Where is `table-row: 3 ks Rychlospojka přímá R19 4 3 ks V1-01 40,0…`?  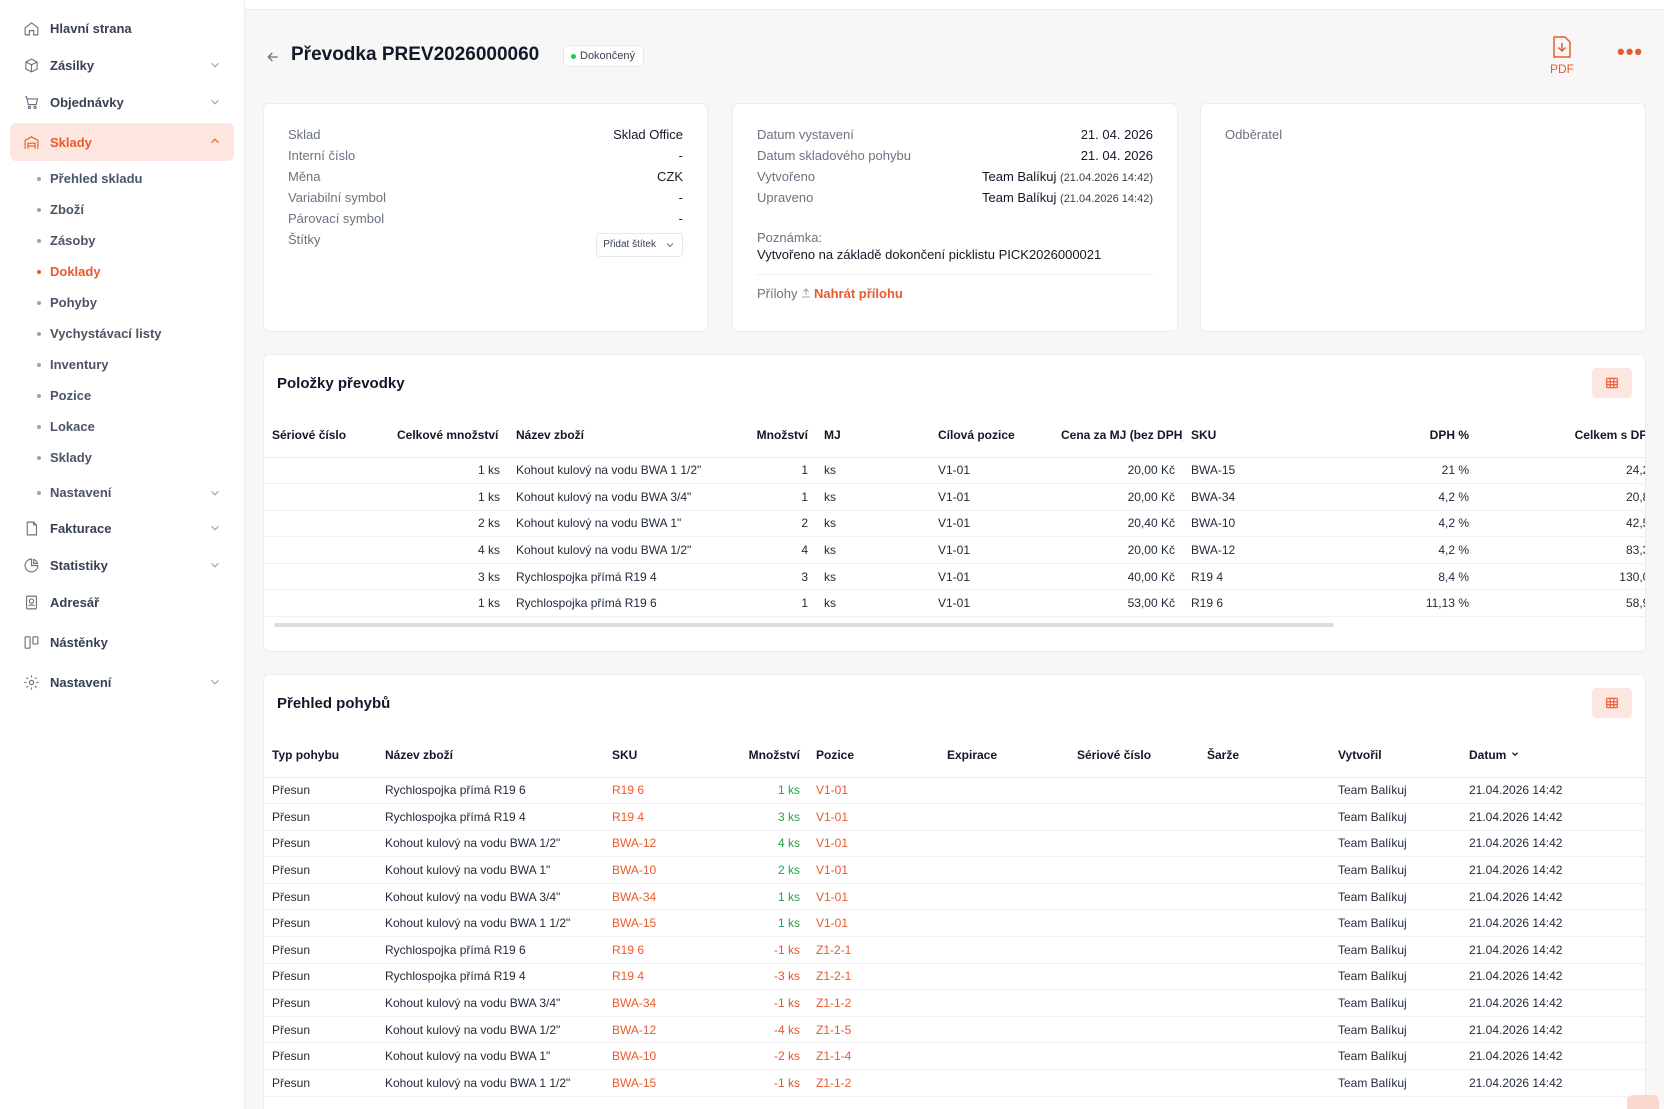
table-row: 3 ks Rychlospojka přímá R19 4 3 ks V1-01 40,0… is located at coordinates (954, 577).